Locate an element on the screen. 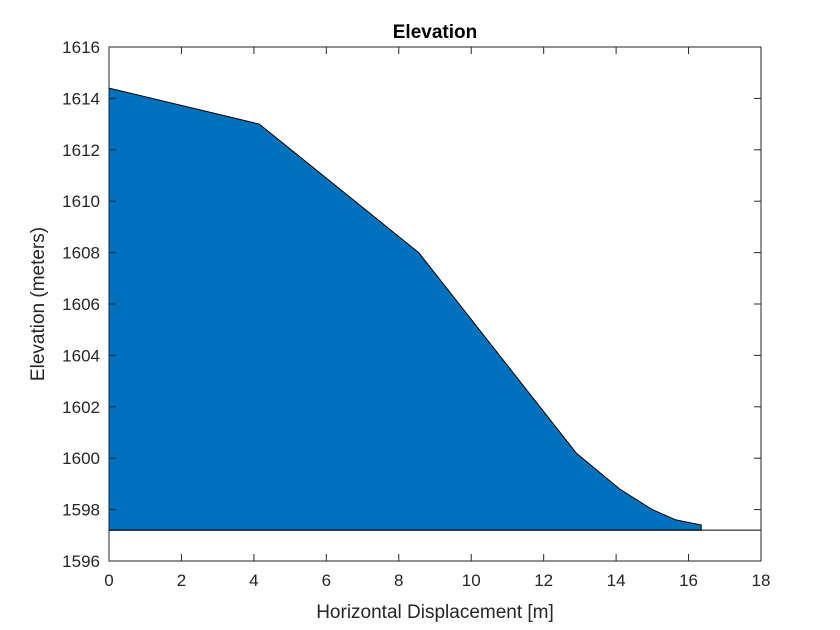 Image resolution: width=840 pixels, height=630 pixels. x-tick-label: 8 is located at coordinates (398, 580).